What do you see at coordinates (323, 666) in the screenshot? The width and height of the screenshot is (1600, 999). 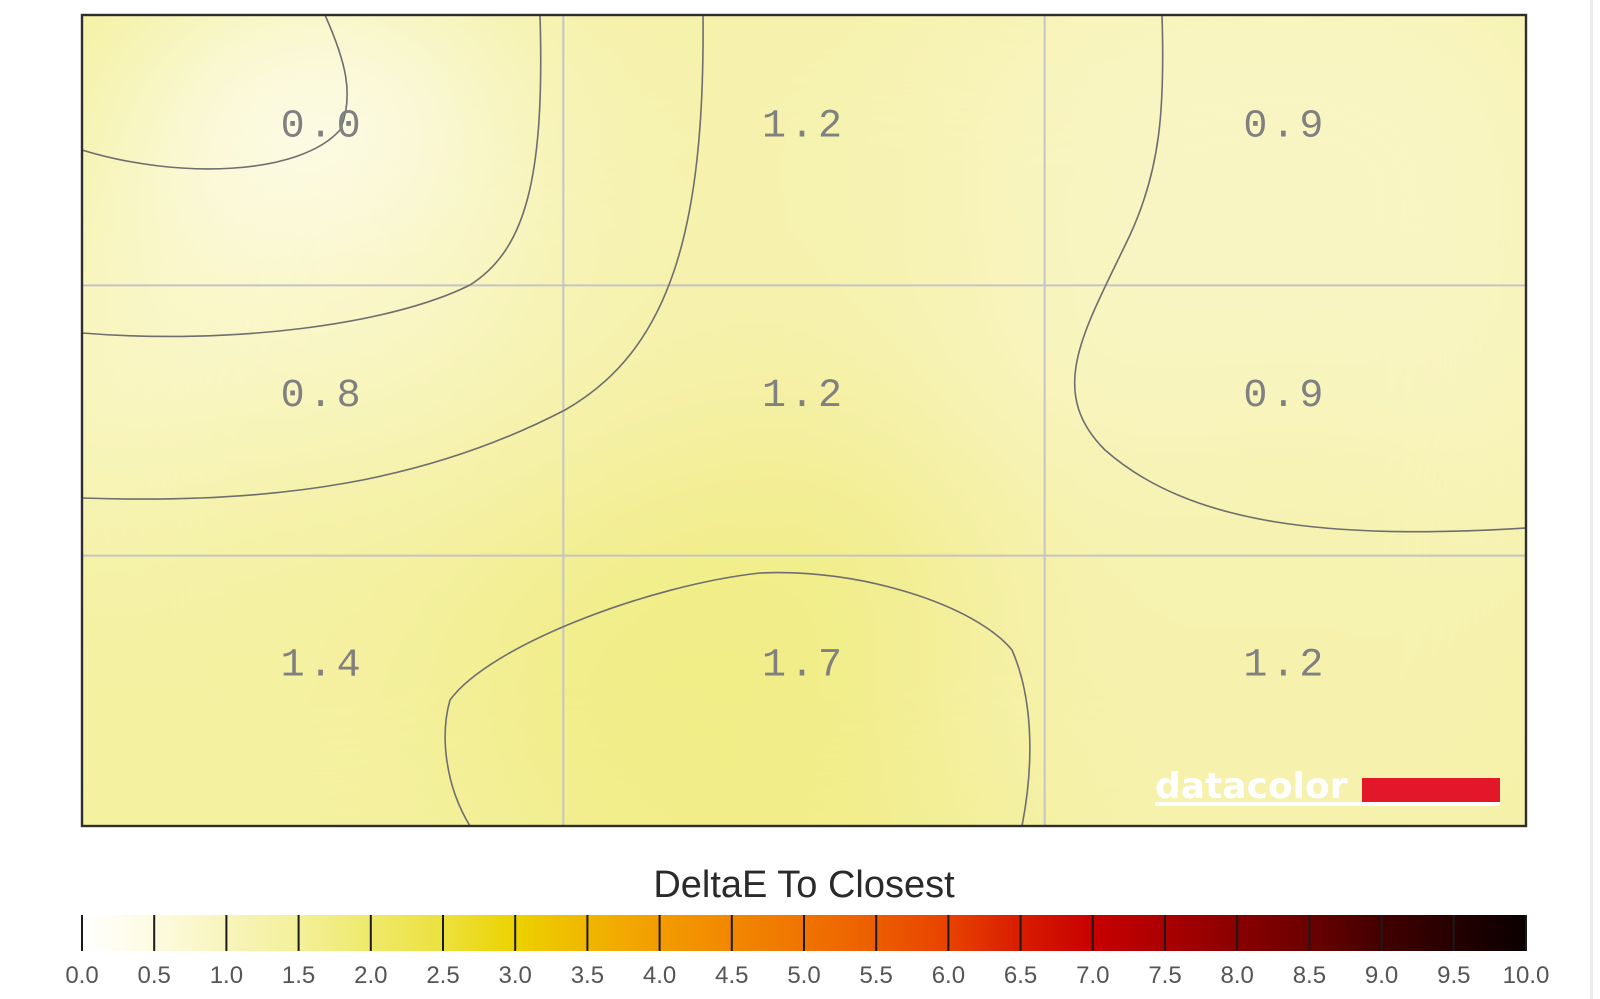 I see `cell-value: 1.4` at bounding box center [323, 666].